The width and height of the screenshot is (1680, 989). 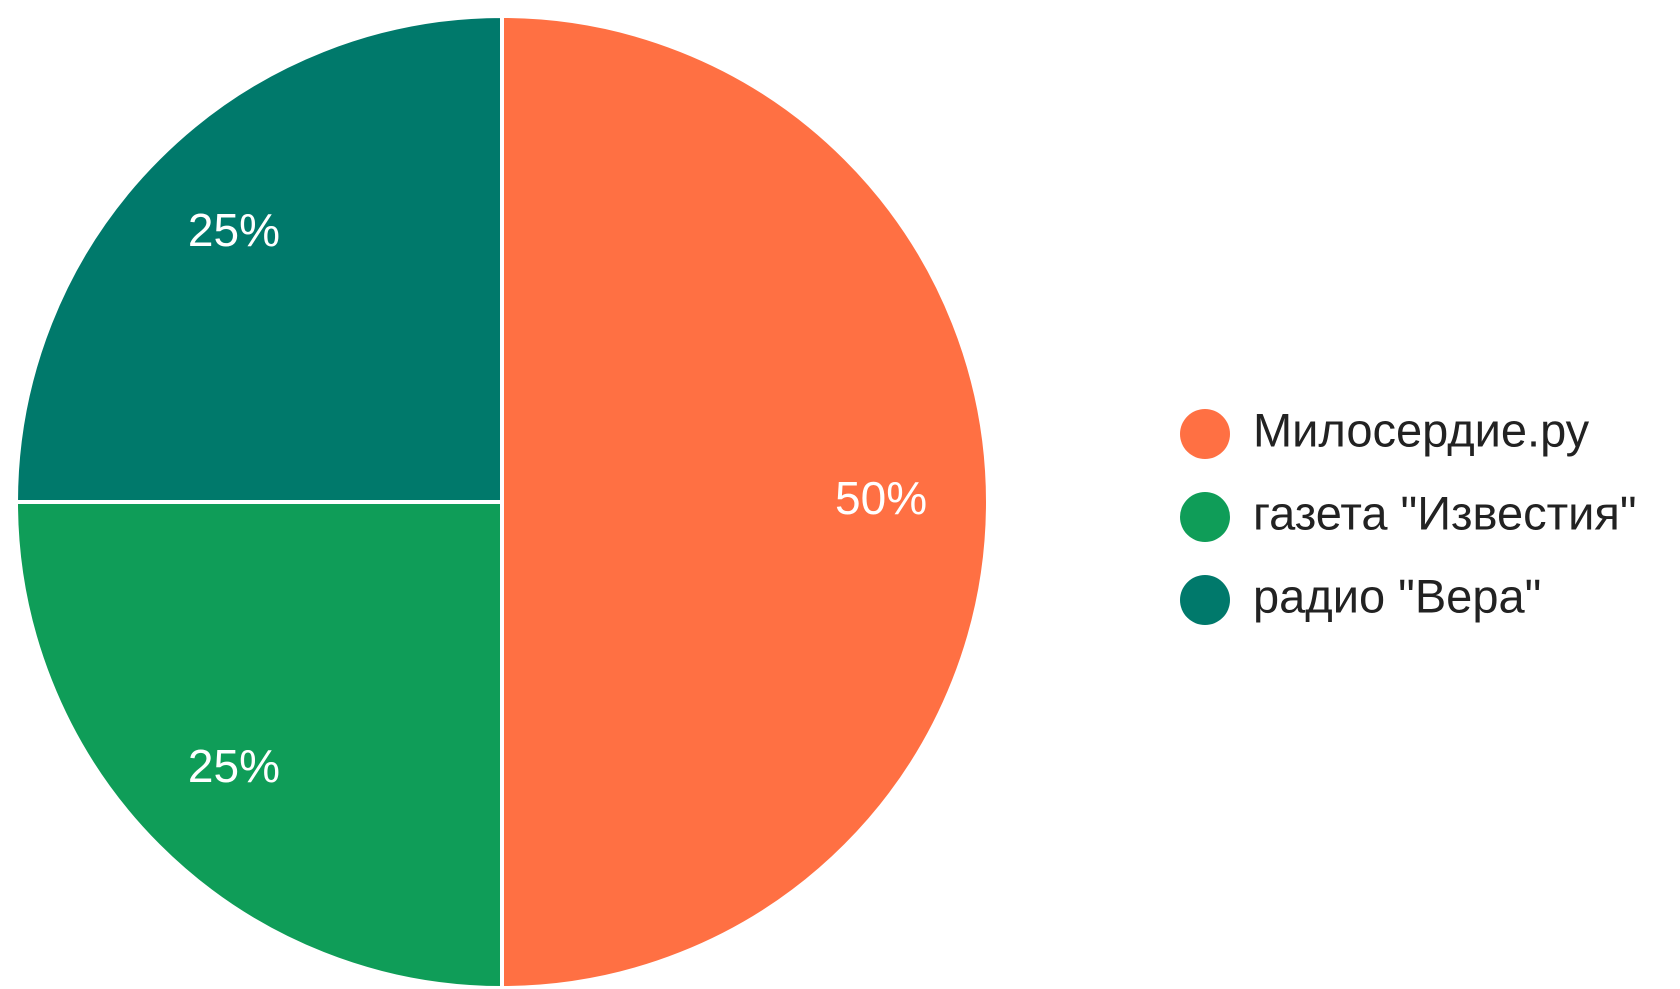 I want to click on legend-label: радио "Вера", so click(x=1397, y=595).